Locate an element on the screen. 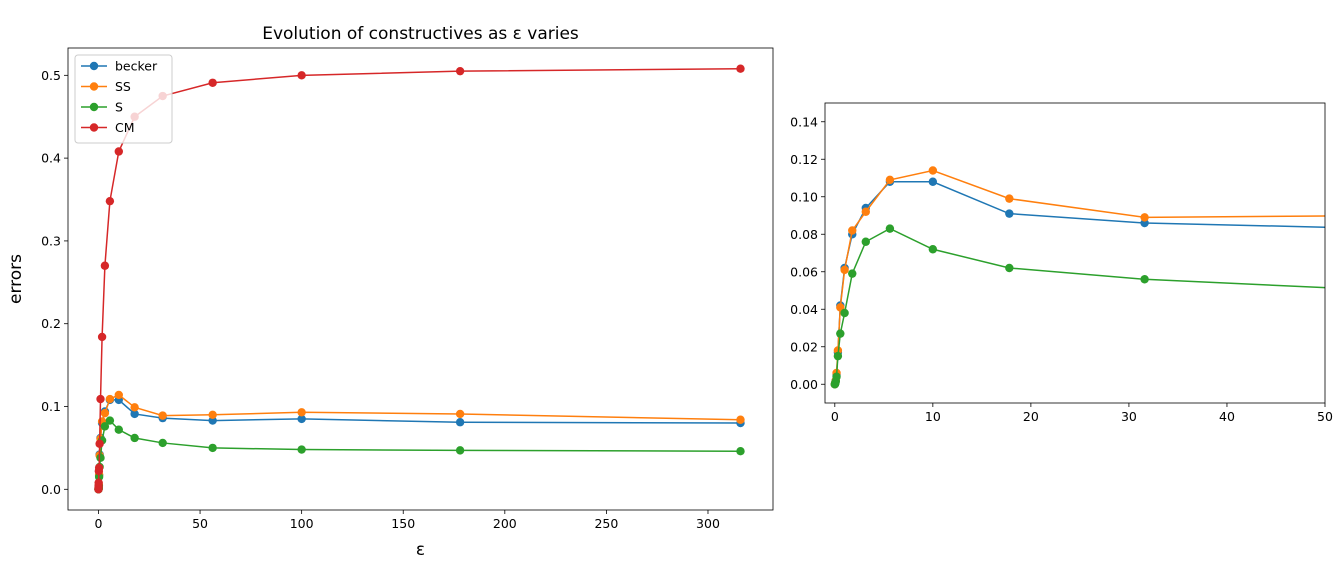 The height and width of the screenshot is (570, 1341). y-tick-label: 0.3 is located at coordinates (51, 240).